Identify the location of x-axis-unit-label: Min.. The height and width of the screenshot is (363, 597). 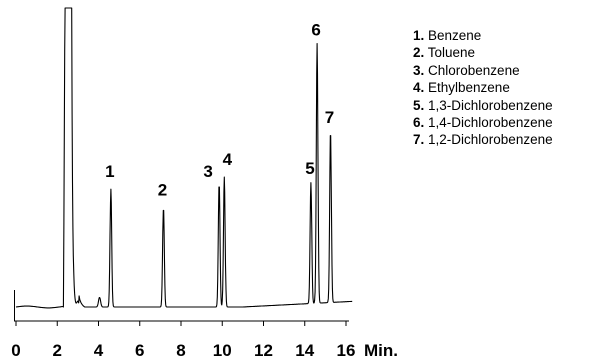
(381, 350).